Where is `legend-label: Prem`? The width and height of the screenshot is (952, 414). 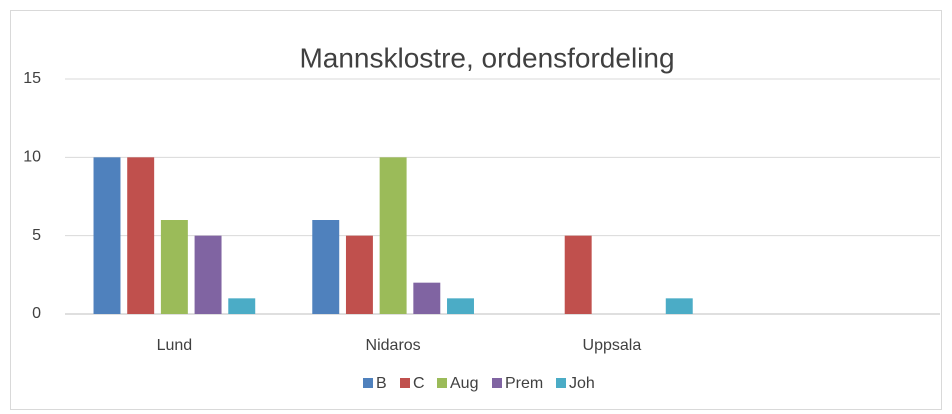
legend-label: Prem is located at coordinates (524, 383).